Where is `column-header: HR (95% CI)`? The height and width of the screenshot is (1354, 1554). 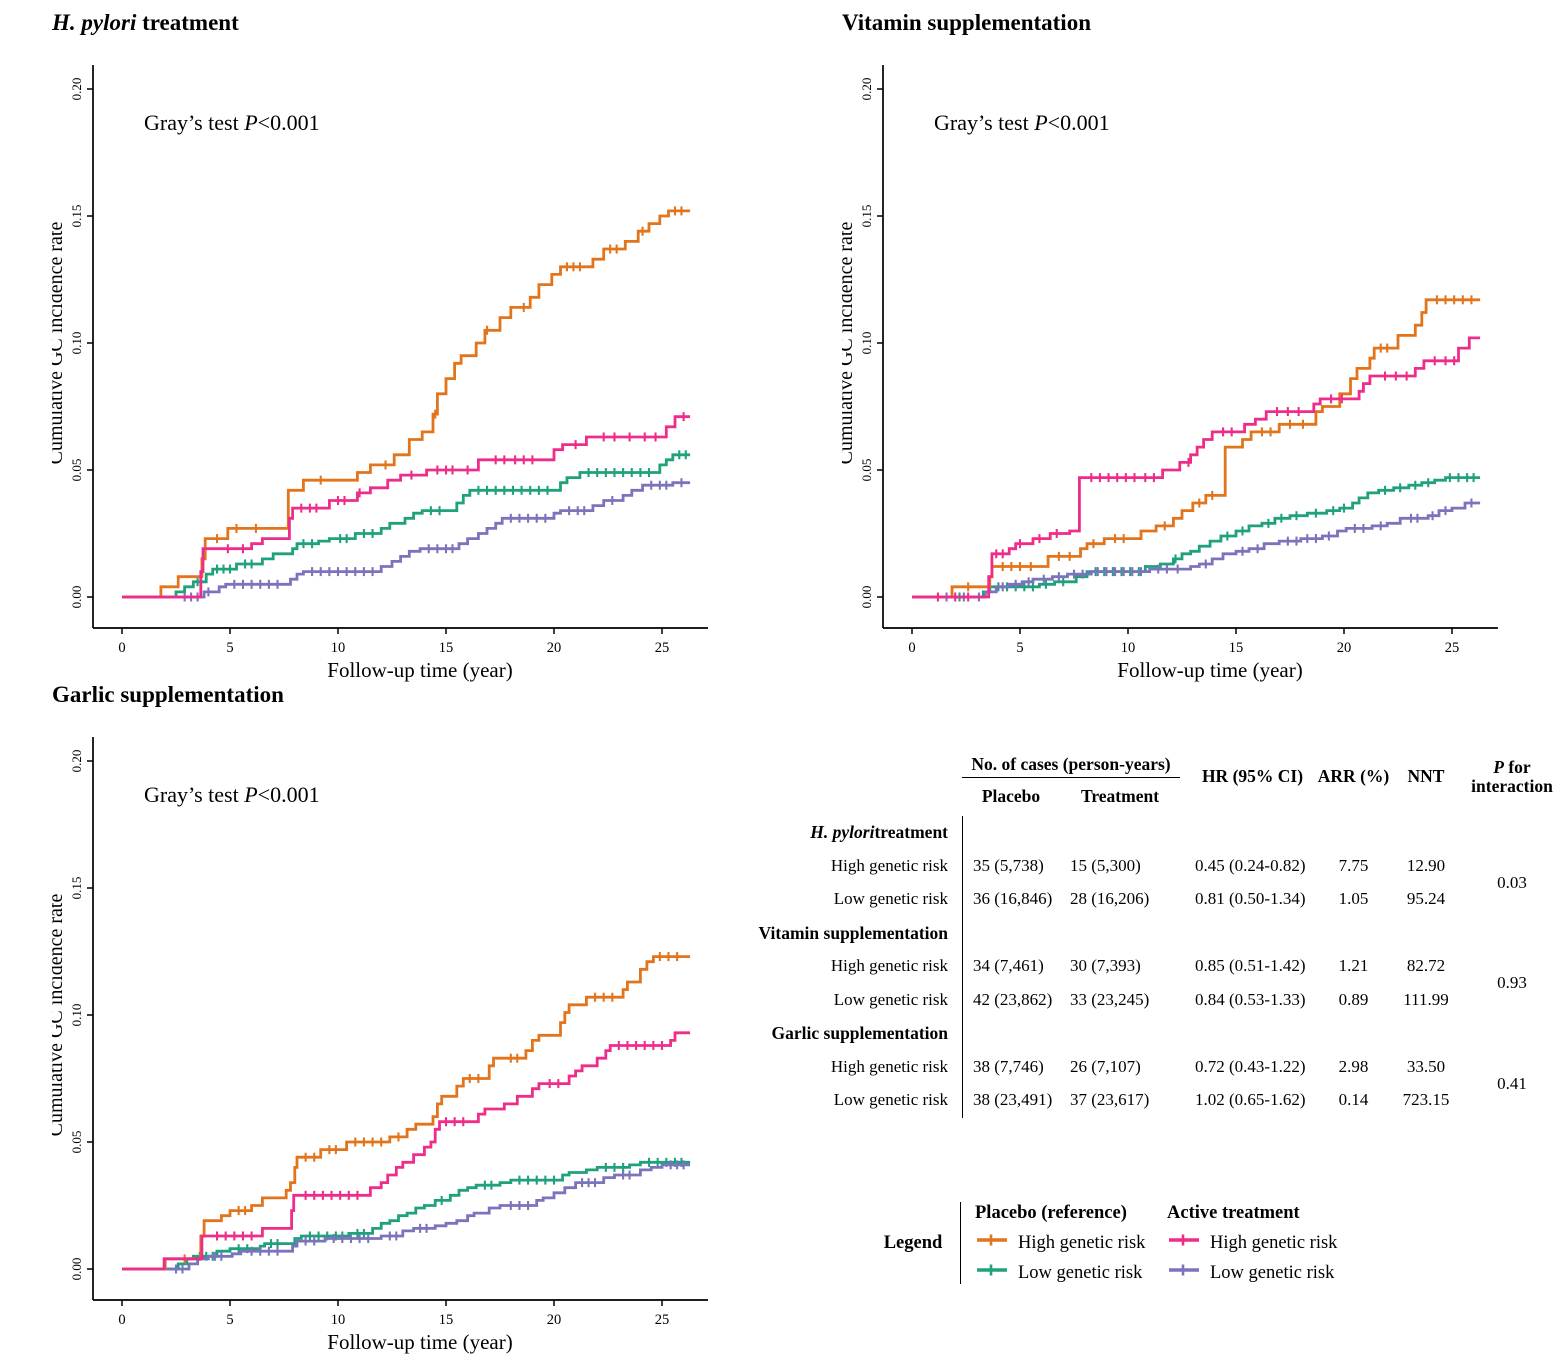 column-header: HR (95% CI) is located at coordinates (1252, 776).